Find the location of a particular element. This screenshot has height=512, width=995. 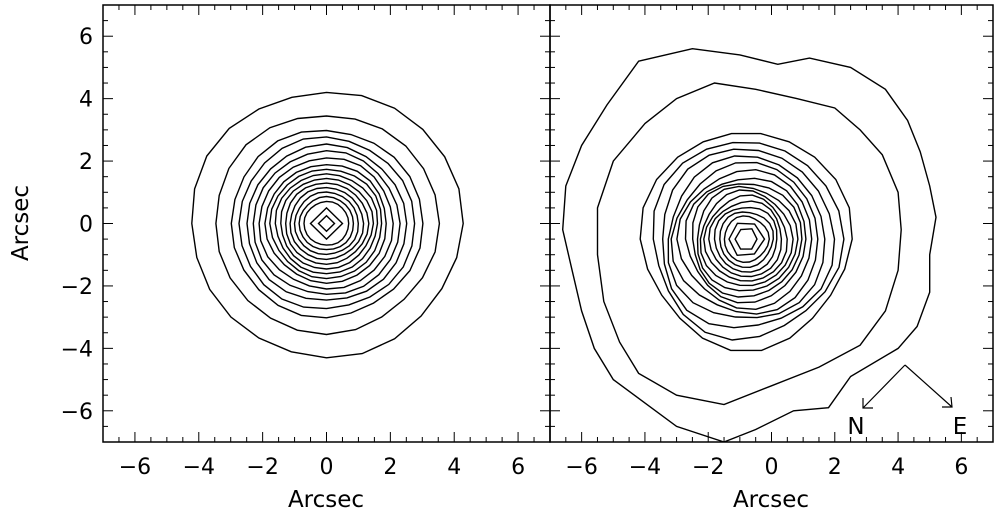

right-x-tick-label: −6 is located at coordinates (581, 467).